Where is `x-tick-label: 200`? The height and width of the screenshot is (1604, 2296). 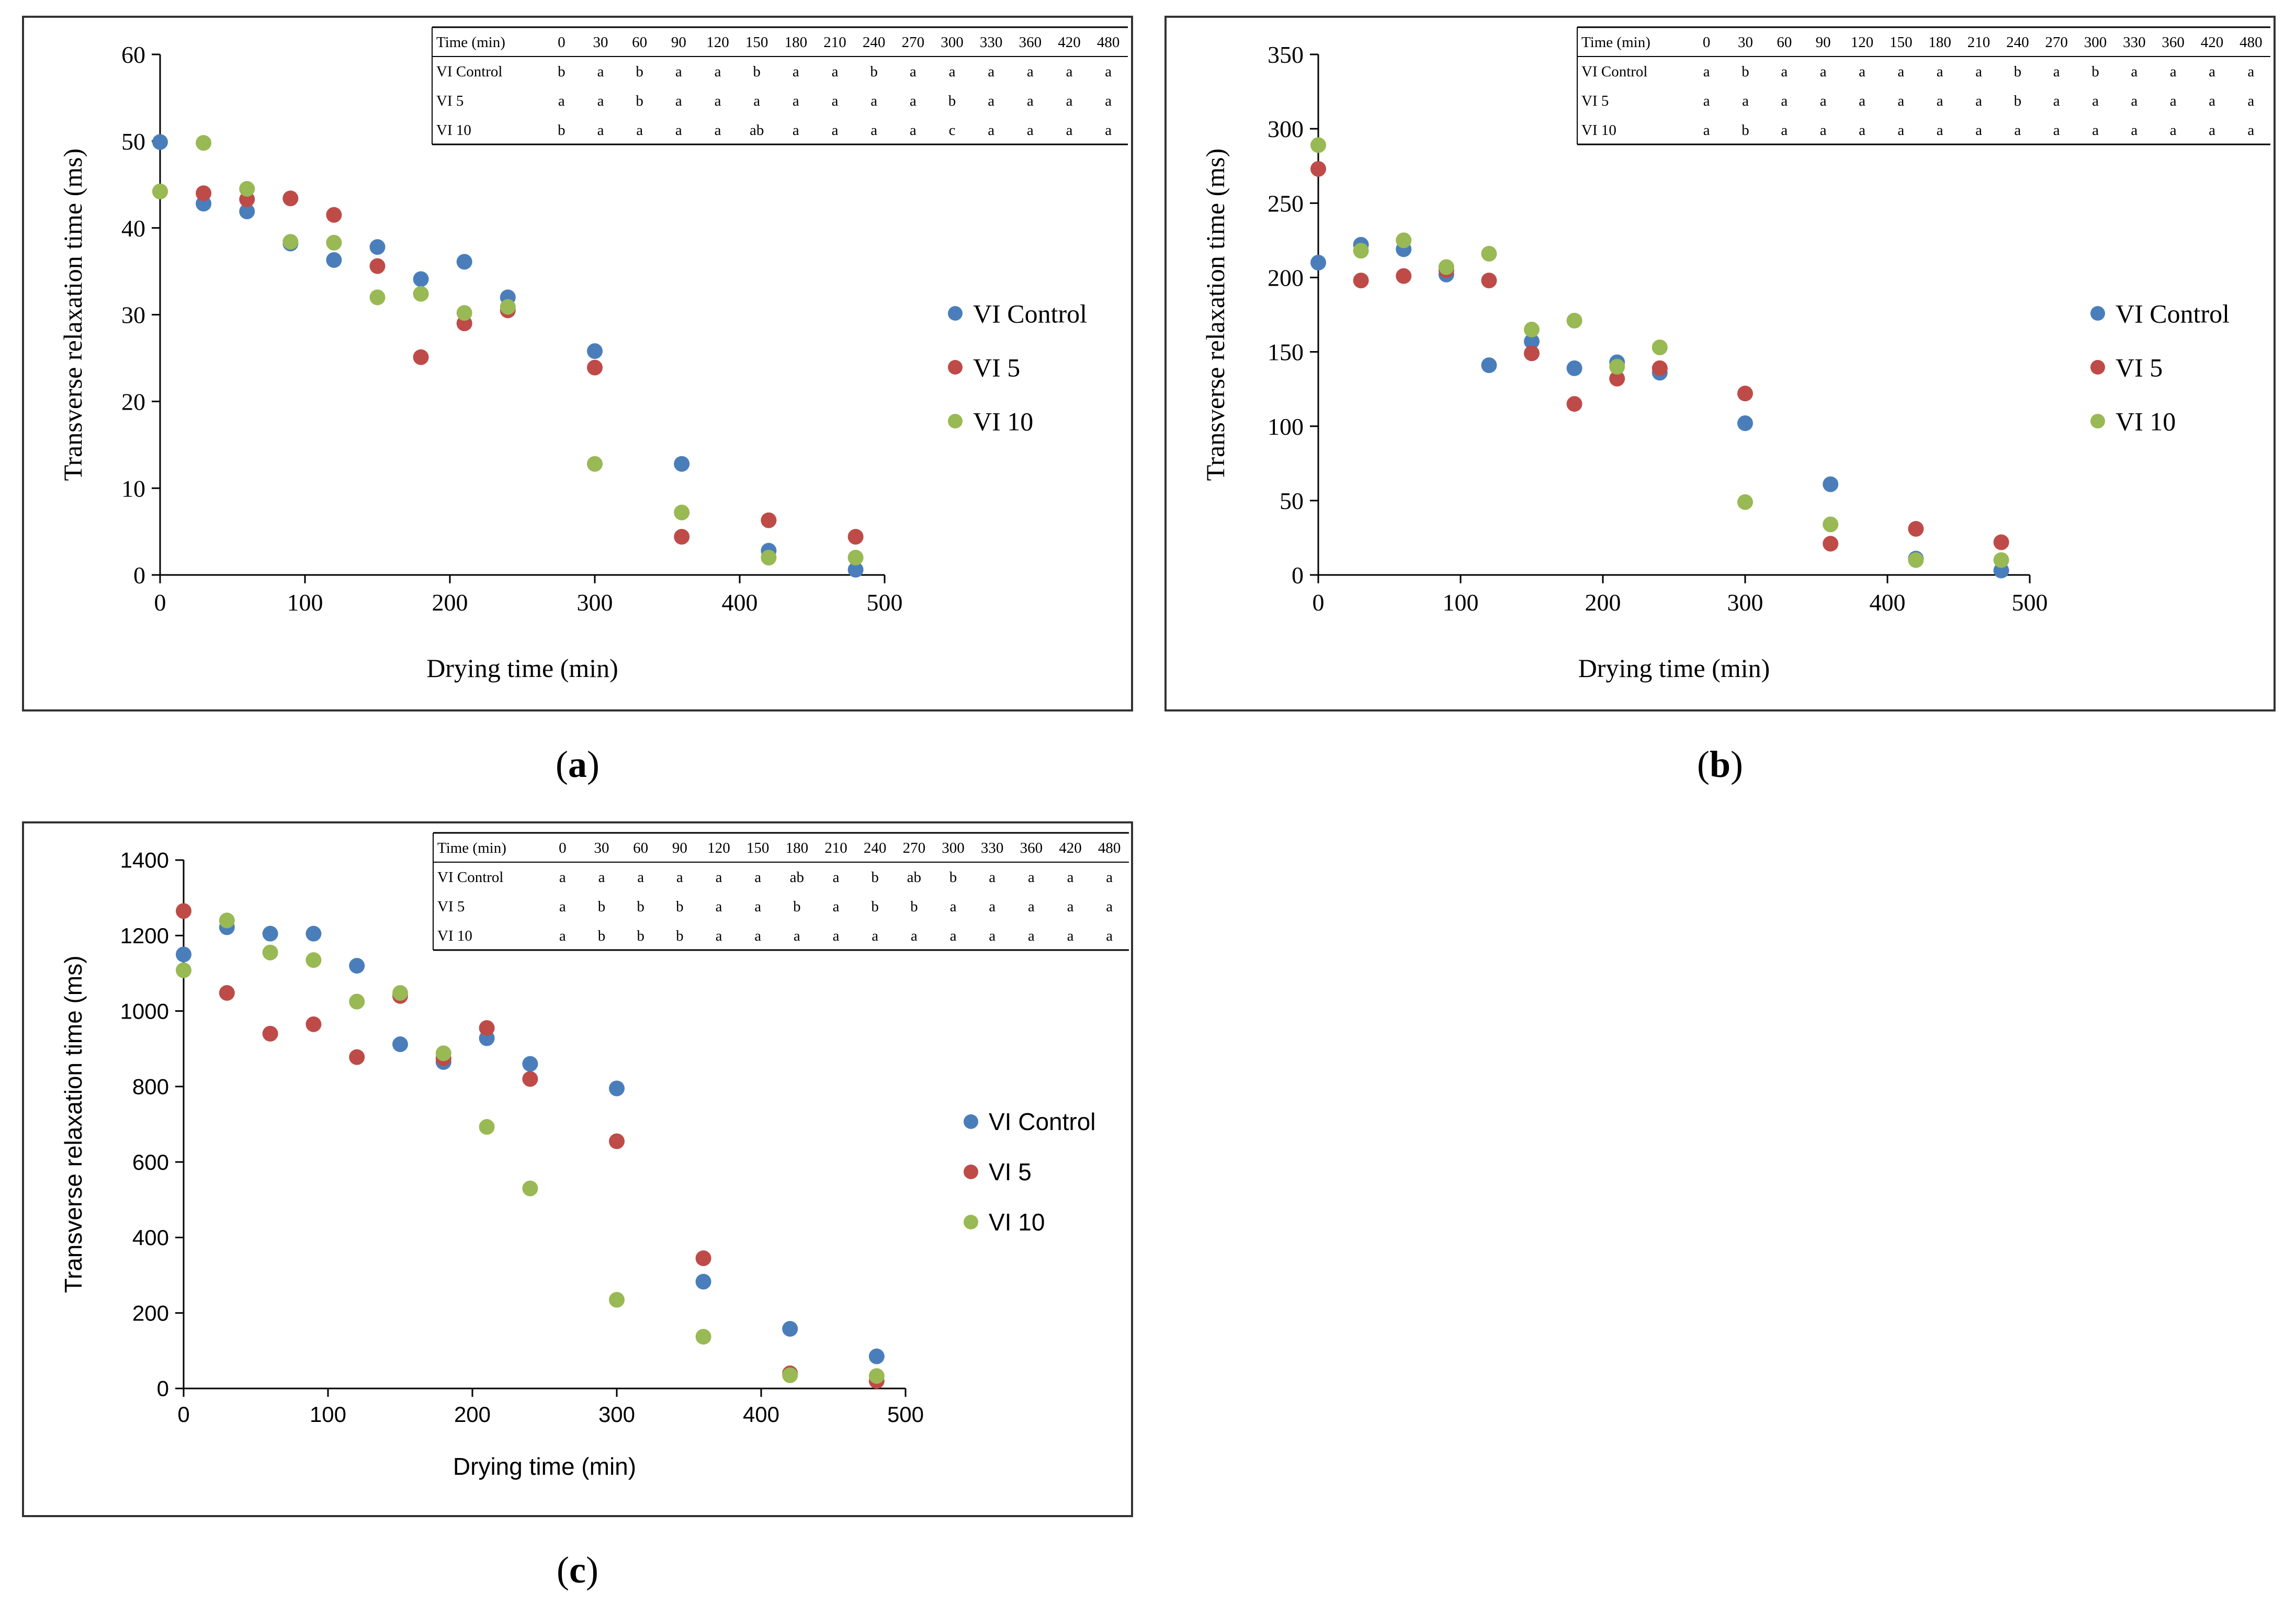
x-tick-label: 200 is located at coordinates (472, 1414).